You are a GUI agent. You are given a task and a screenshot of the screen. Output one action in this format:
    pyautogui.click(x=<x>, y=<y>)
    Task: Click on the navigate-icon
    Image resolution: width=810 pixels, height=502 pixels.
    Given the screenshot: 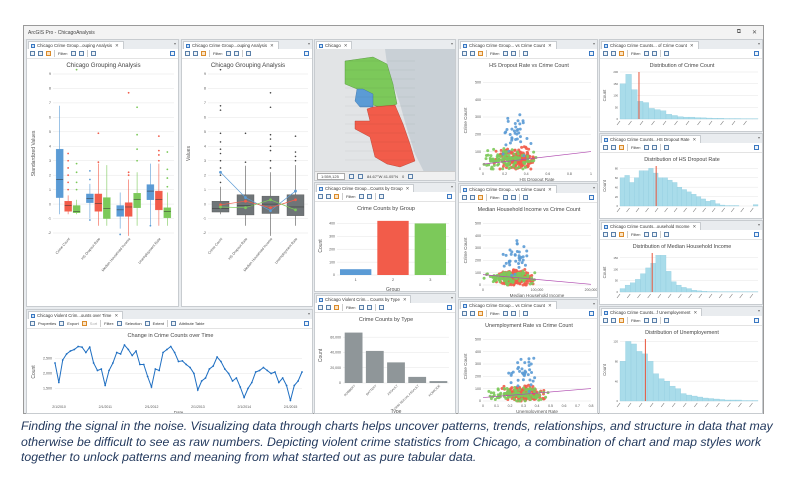 What is the action you would take?
    pyautogui.click(x=351, y=176)
    